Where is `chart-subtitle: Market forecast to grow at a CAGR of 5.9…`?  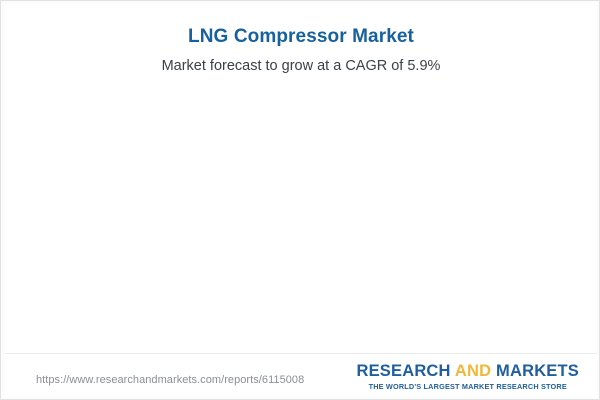
chart-subtitle: Market forecast to grow at a CAGR of 5.9… is located at coordinates (301, 66).